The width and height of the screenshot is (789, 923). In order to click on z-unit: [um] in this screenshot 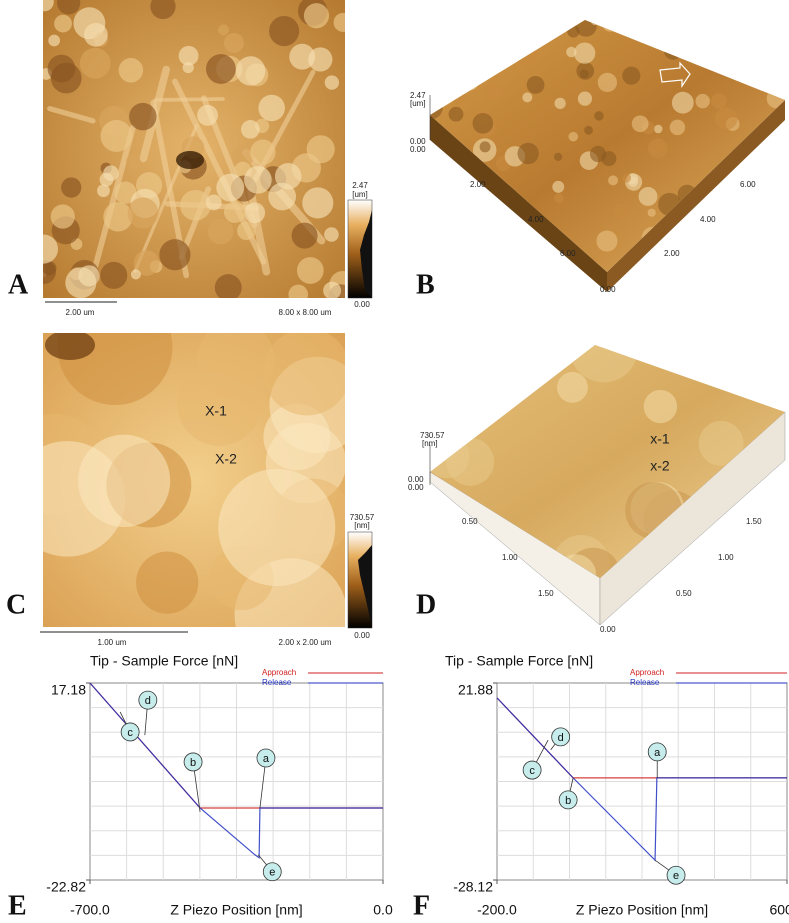, I will do `click(418, 103)`.